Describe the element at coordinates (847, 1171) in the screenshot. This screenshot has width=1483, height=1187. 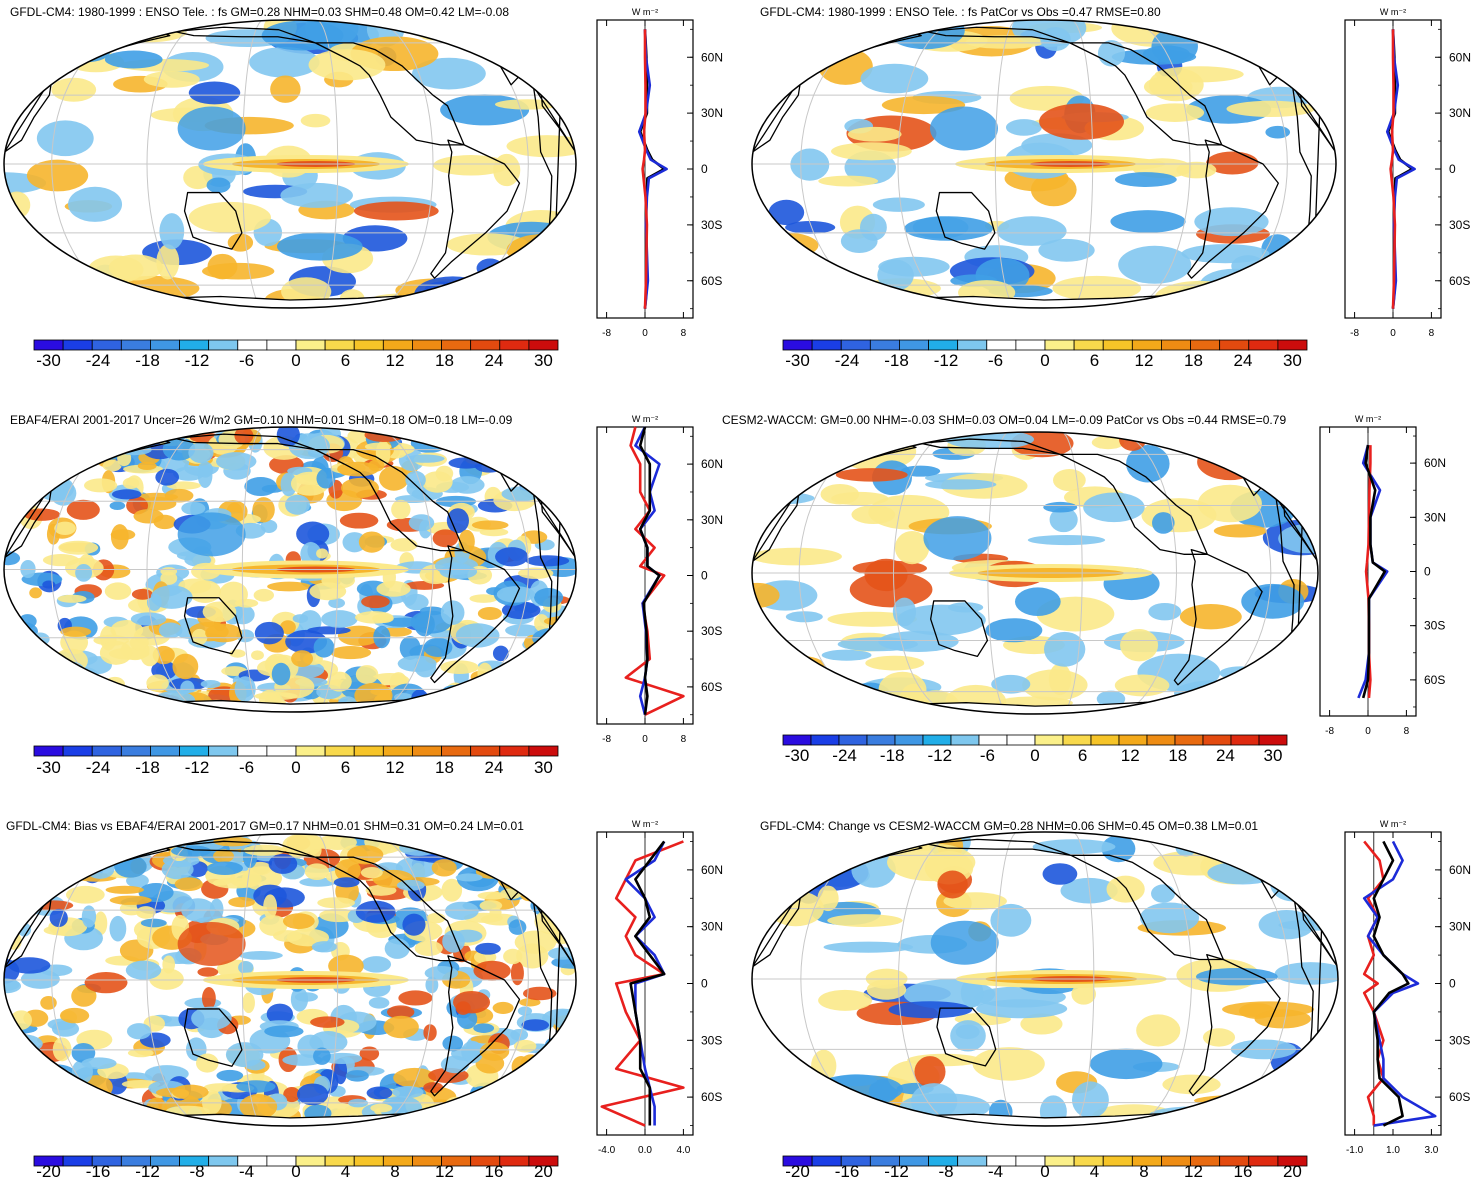
I see `colorbar-label: -16` at that location.